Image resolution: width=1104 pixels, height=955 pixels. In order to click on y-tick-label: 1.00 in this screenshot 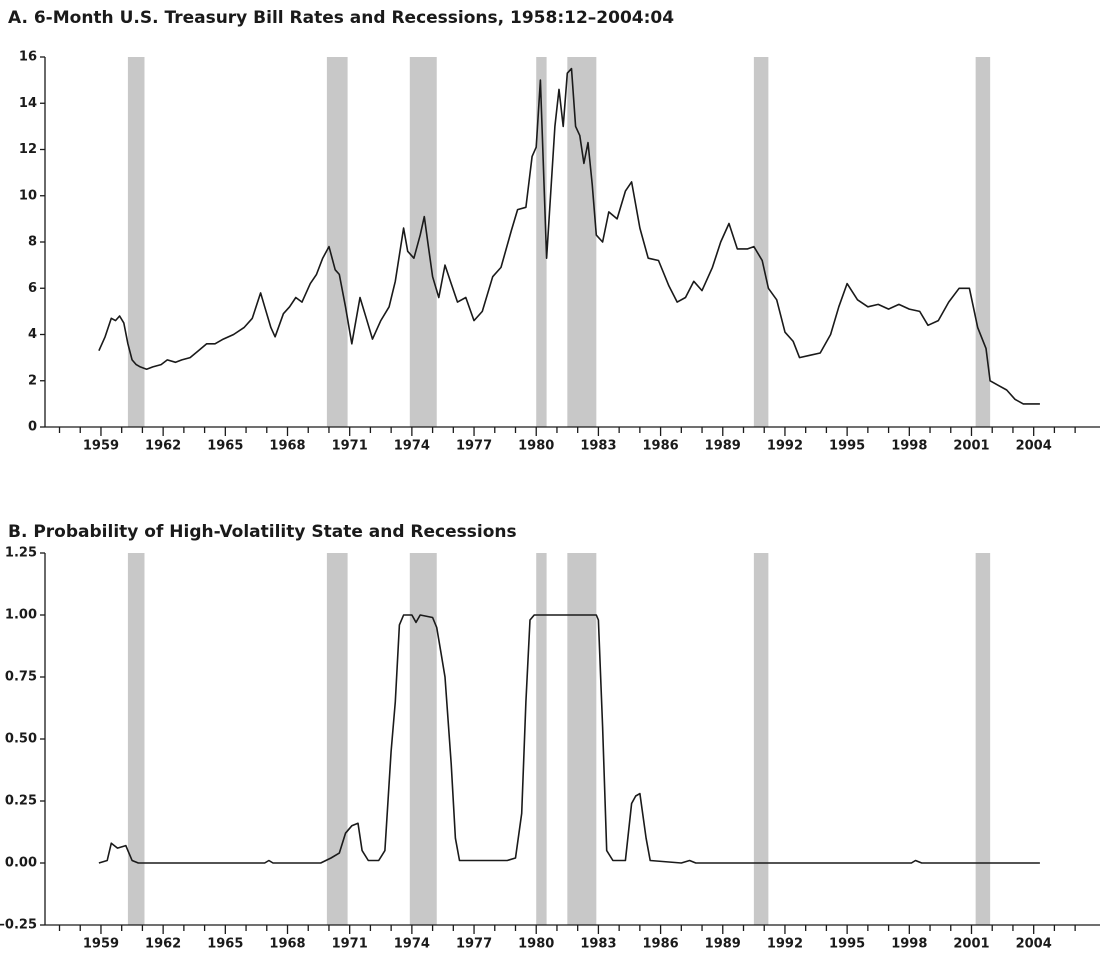, I will do `click(21, 615)`.